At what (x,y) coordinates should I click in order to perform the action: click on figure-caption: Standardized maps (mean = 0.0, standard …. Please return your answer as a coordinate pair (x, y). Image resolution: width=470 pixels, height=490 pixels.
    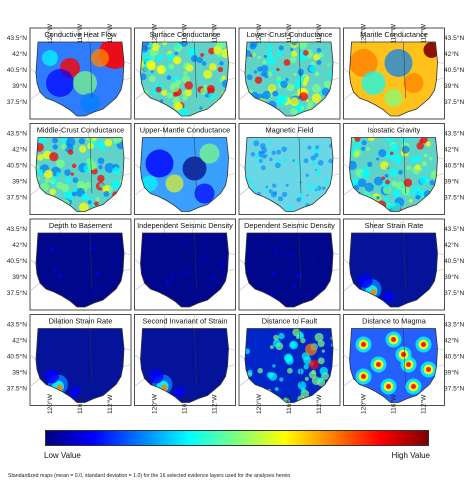
    Looking at the image, I should click on (149, 476).